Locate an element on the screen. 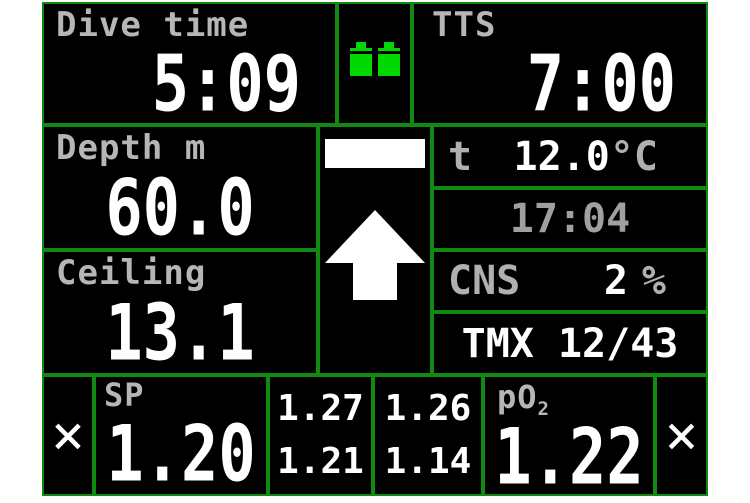 The image size is (750, 503). po2-label: pO2 is located at coordinates (523, 399).